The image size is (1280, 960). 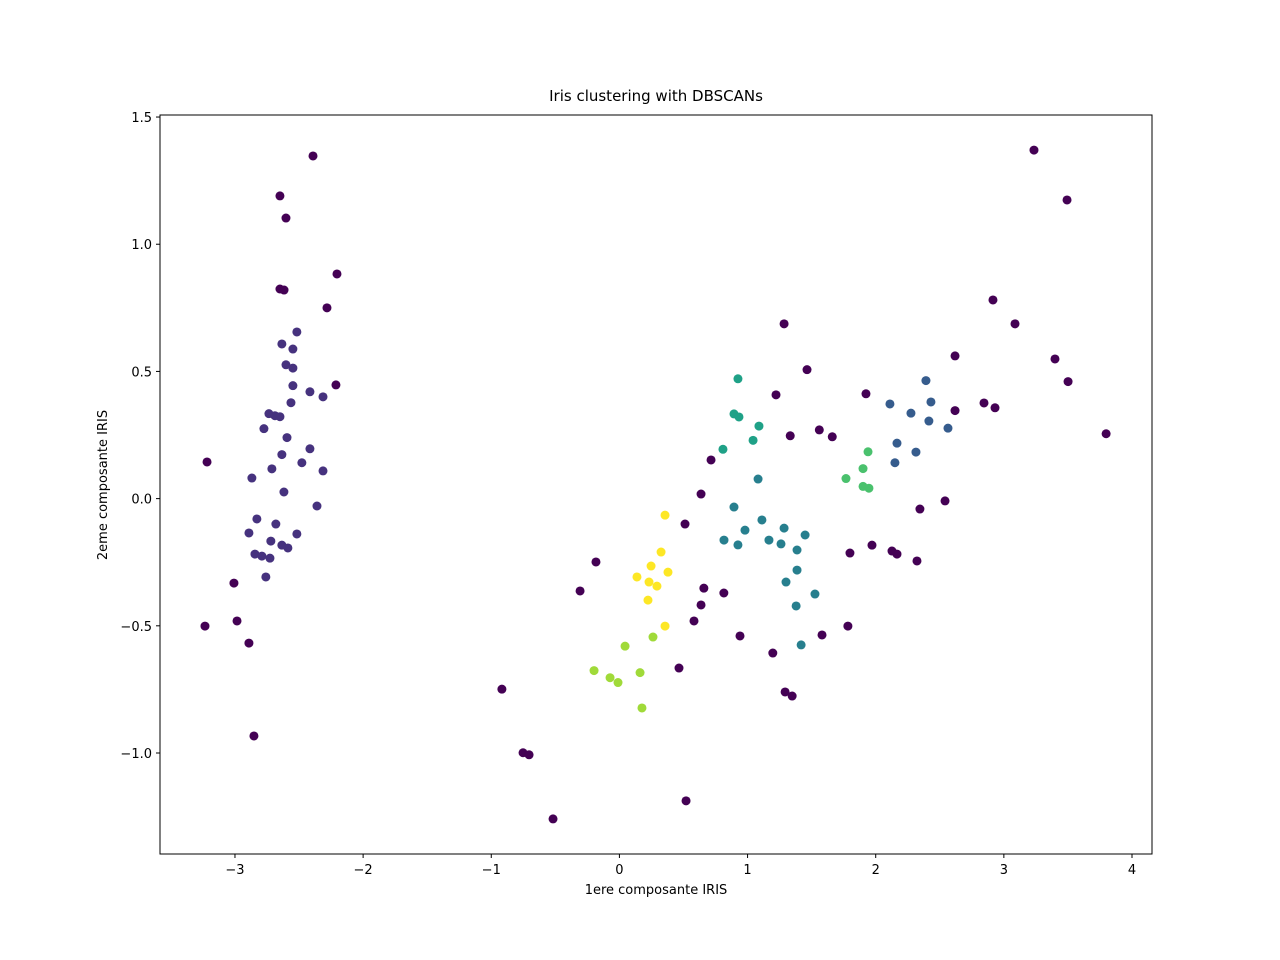 What do you see at coordinates (656, 96) in the screenshot?
I see `chart-title: Iris clustering with DBSCANs` at bounding box center [656, 96].